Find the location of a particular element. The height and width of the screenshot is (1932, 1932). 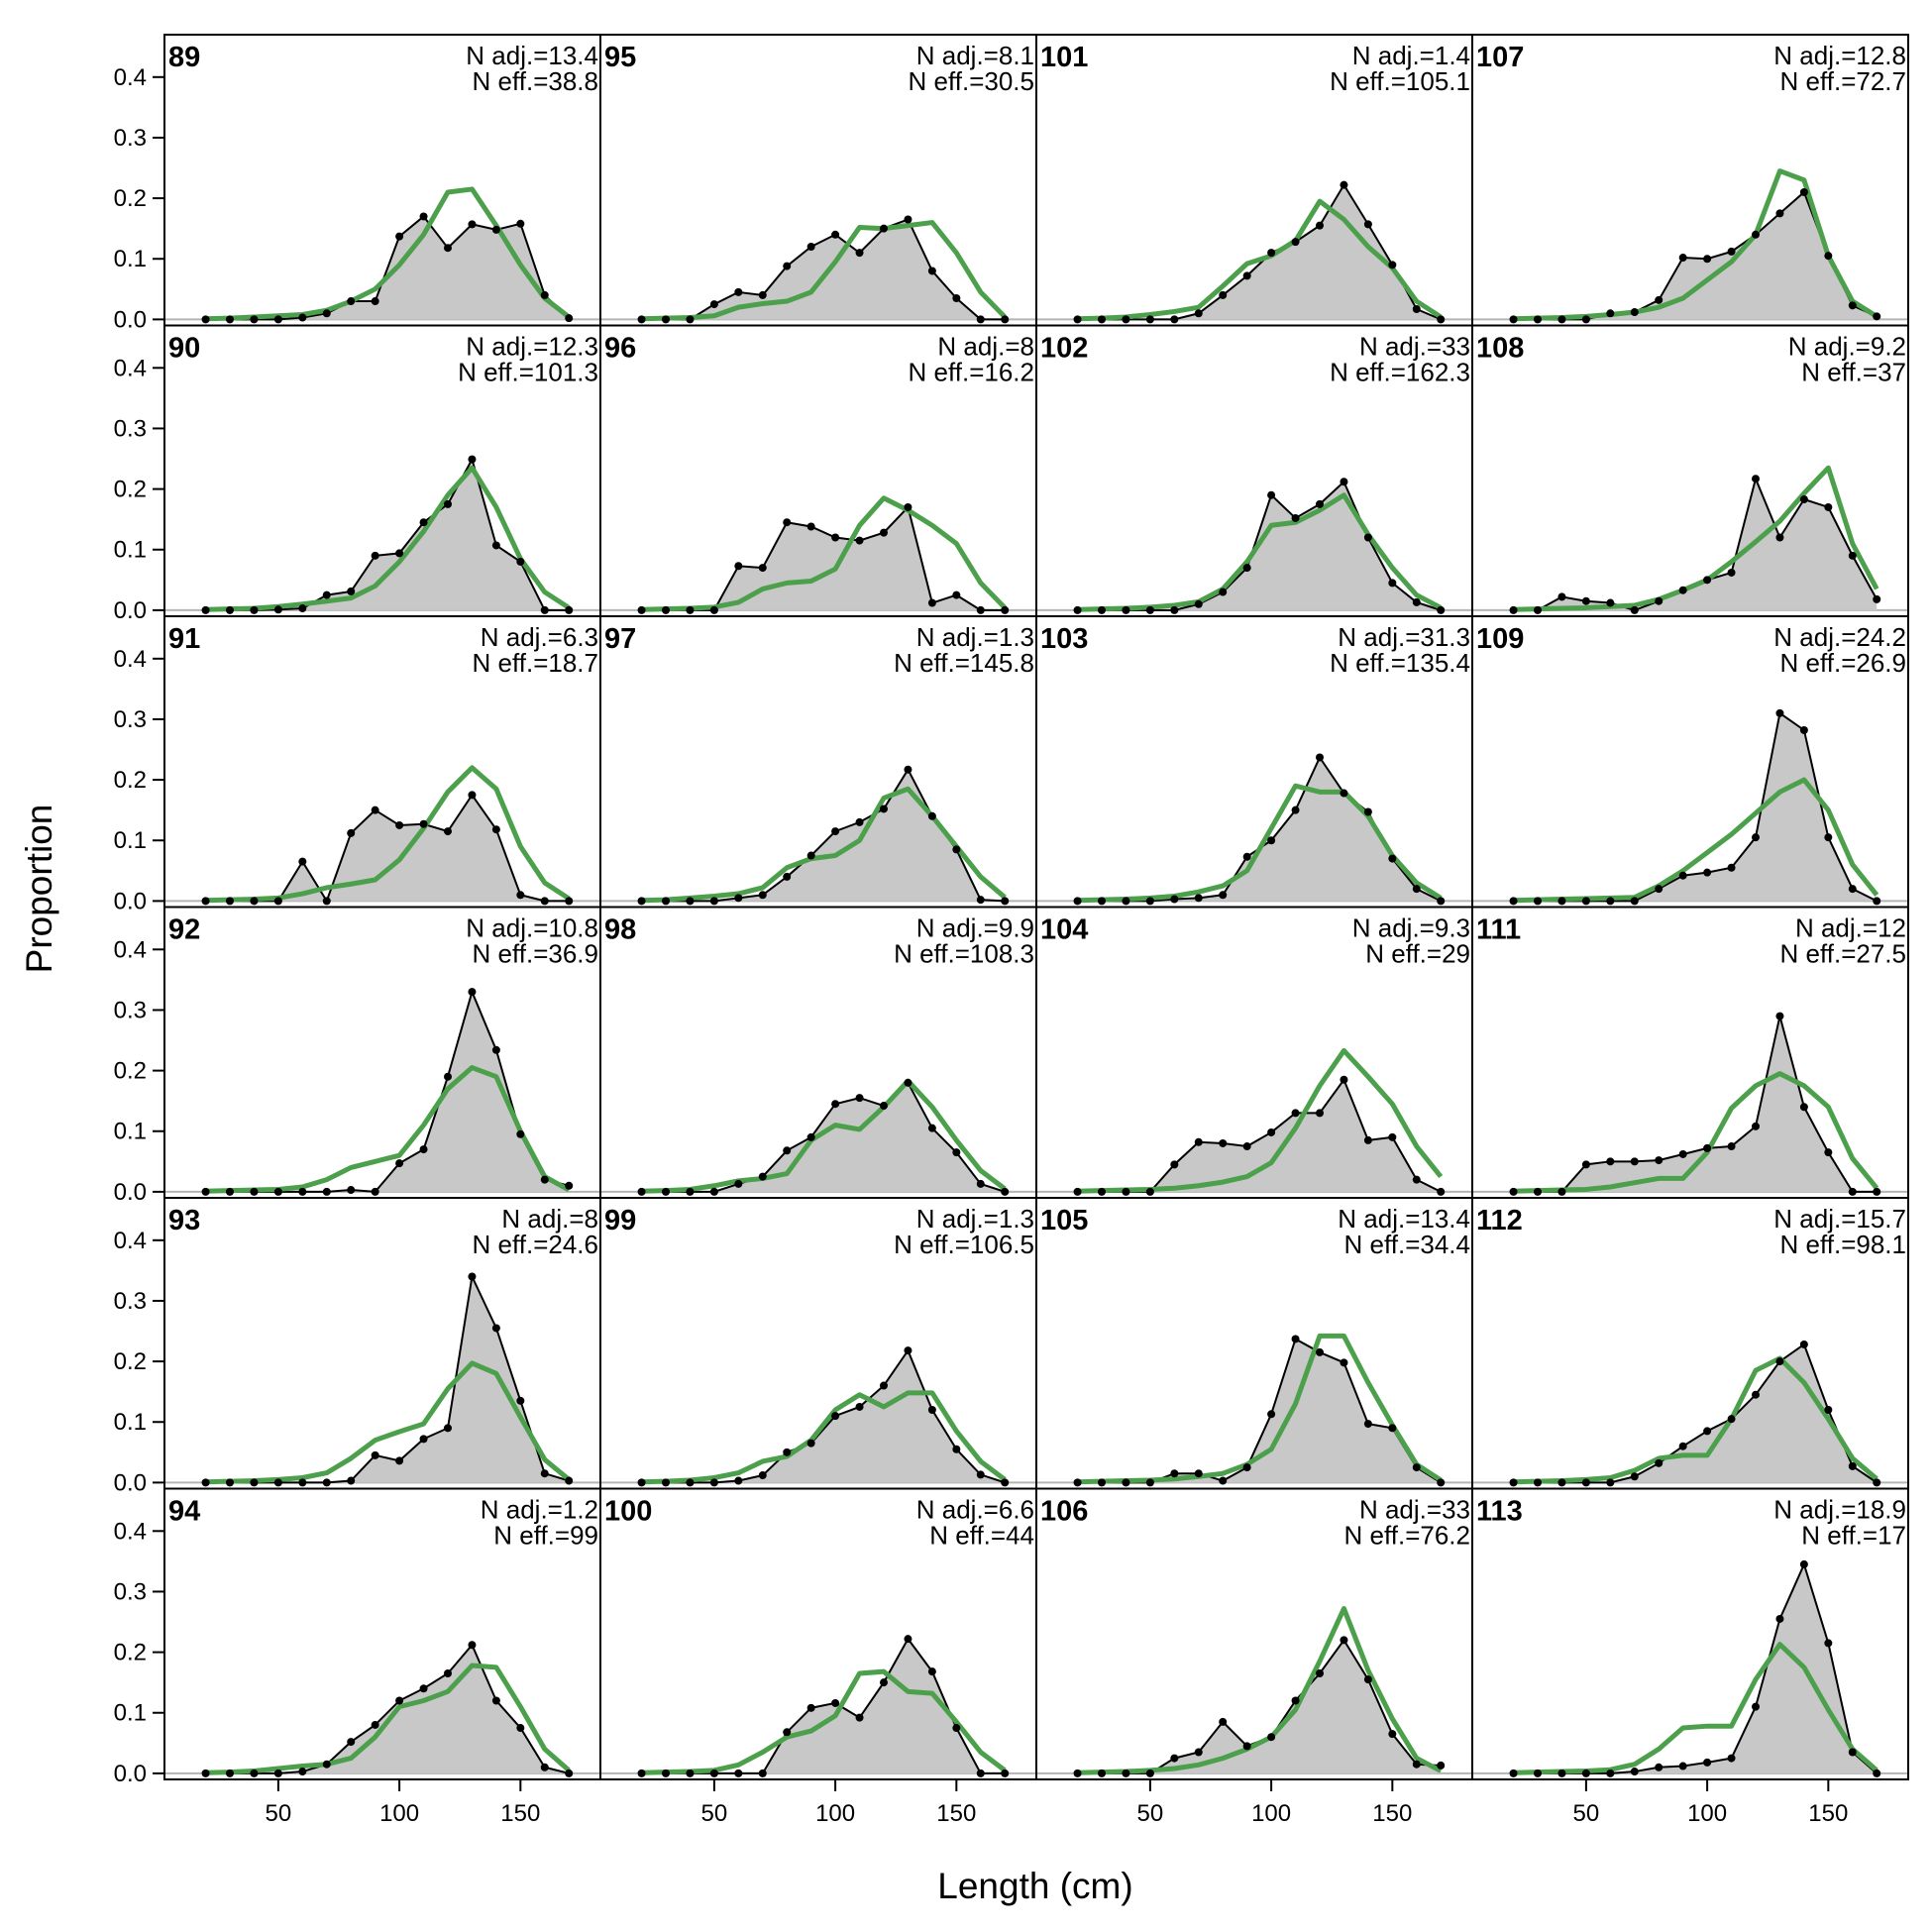

panel-label: 107 is located at coordinates (1500, 58).